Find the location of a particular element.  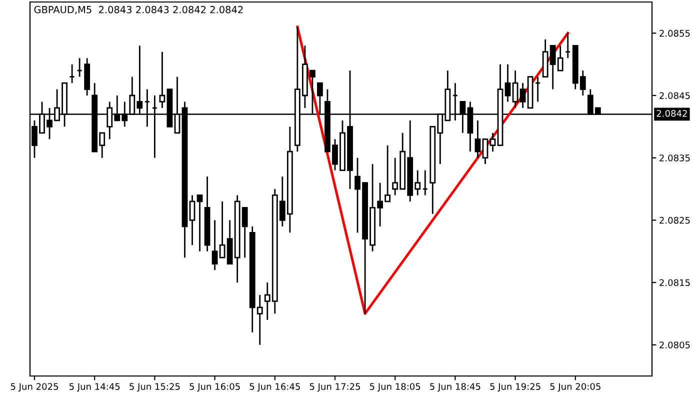

x-tick-label: 5 Jun 2025 is located at coordinates (34, 387).